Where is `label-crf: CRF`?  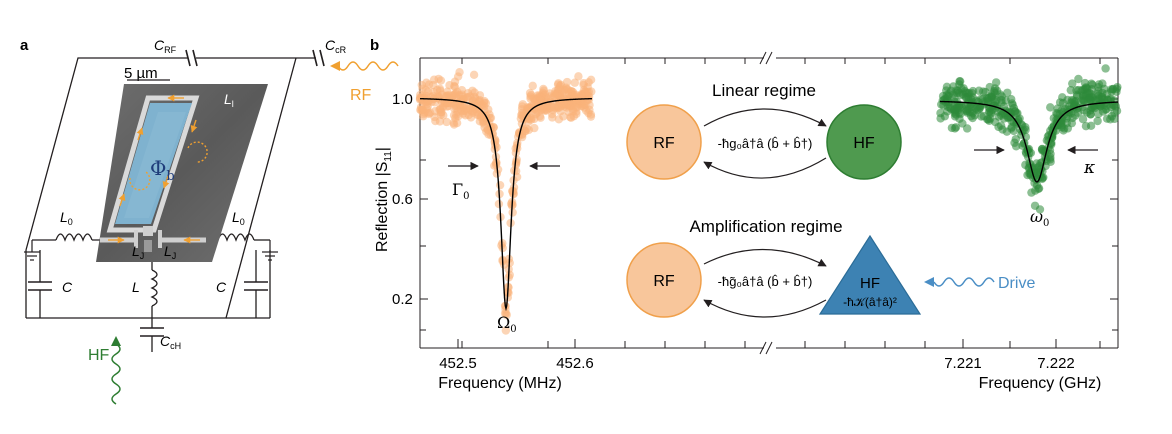 label-crf: CRF is located at coordinates (165, 46).